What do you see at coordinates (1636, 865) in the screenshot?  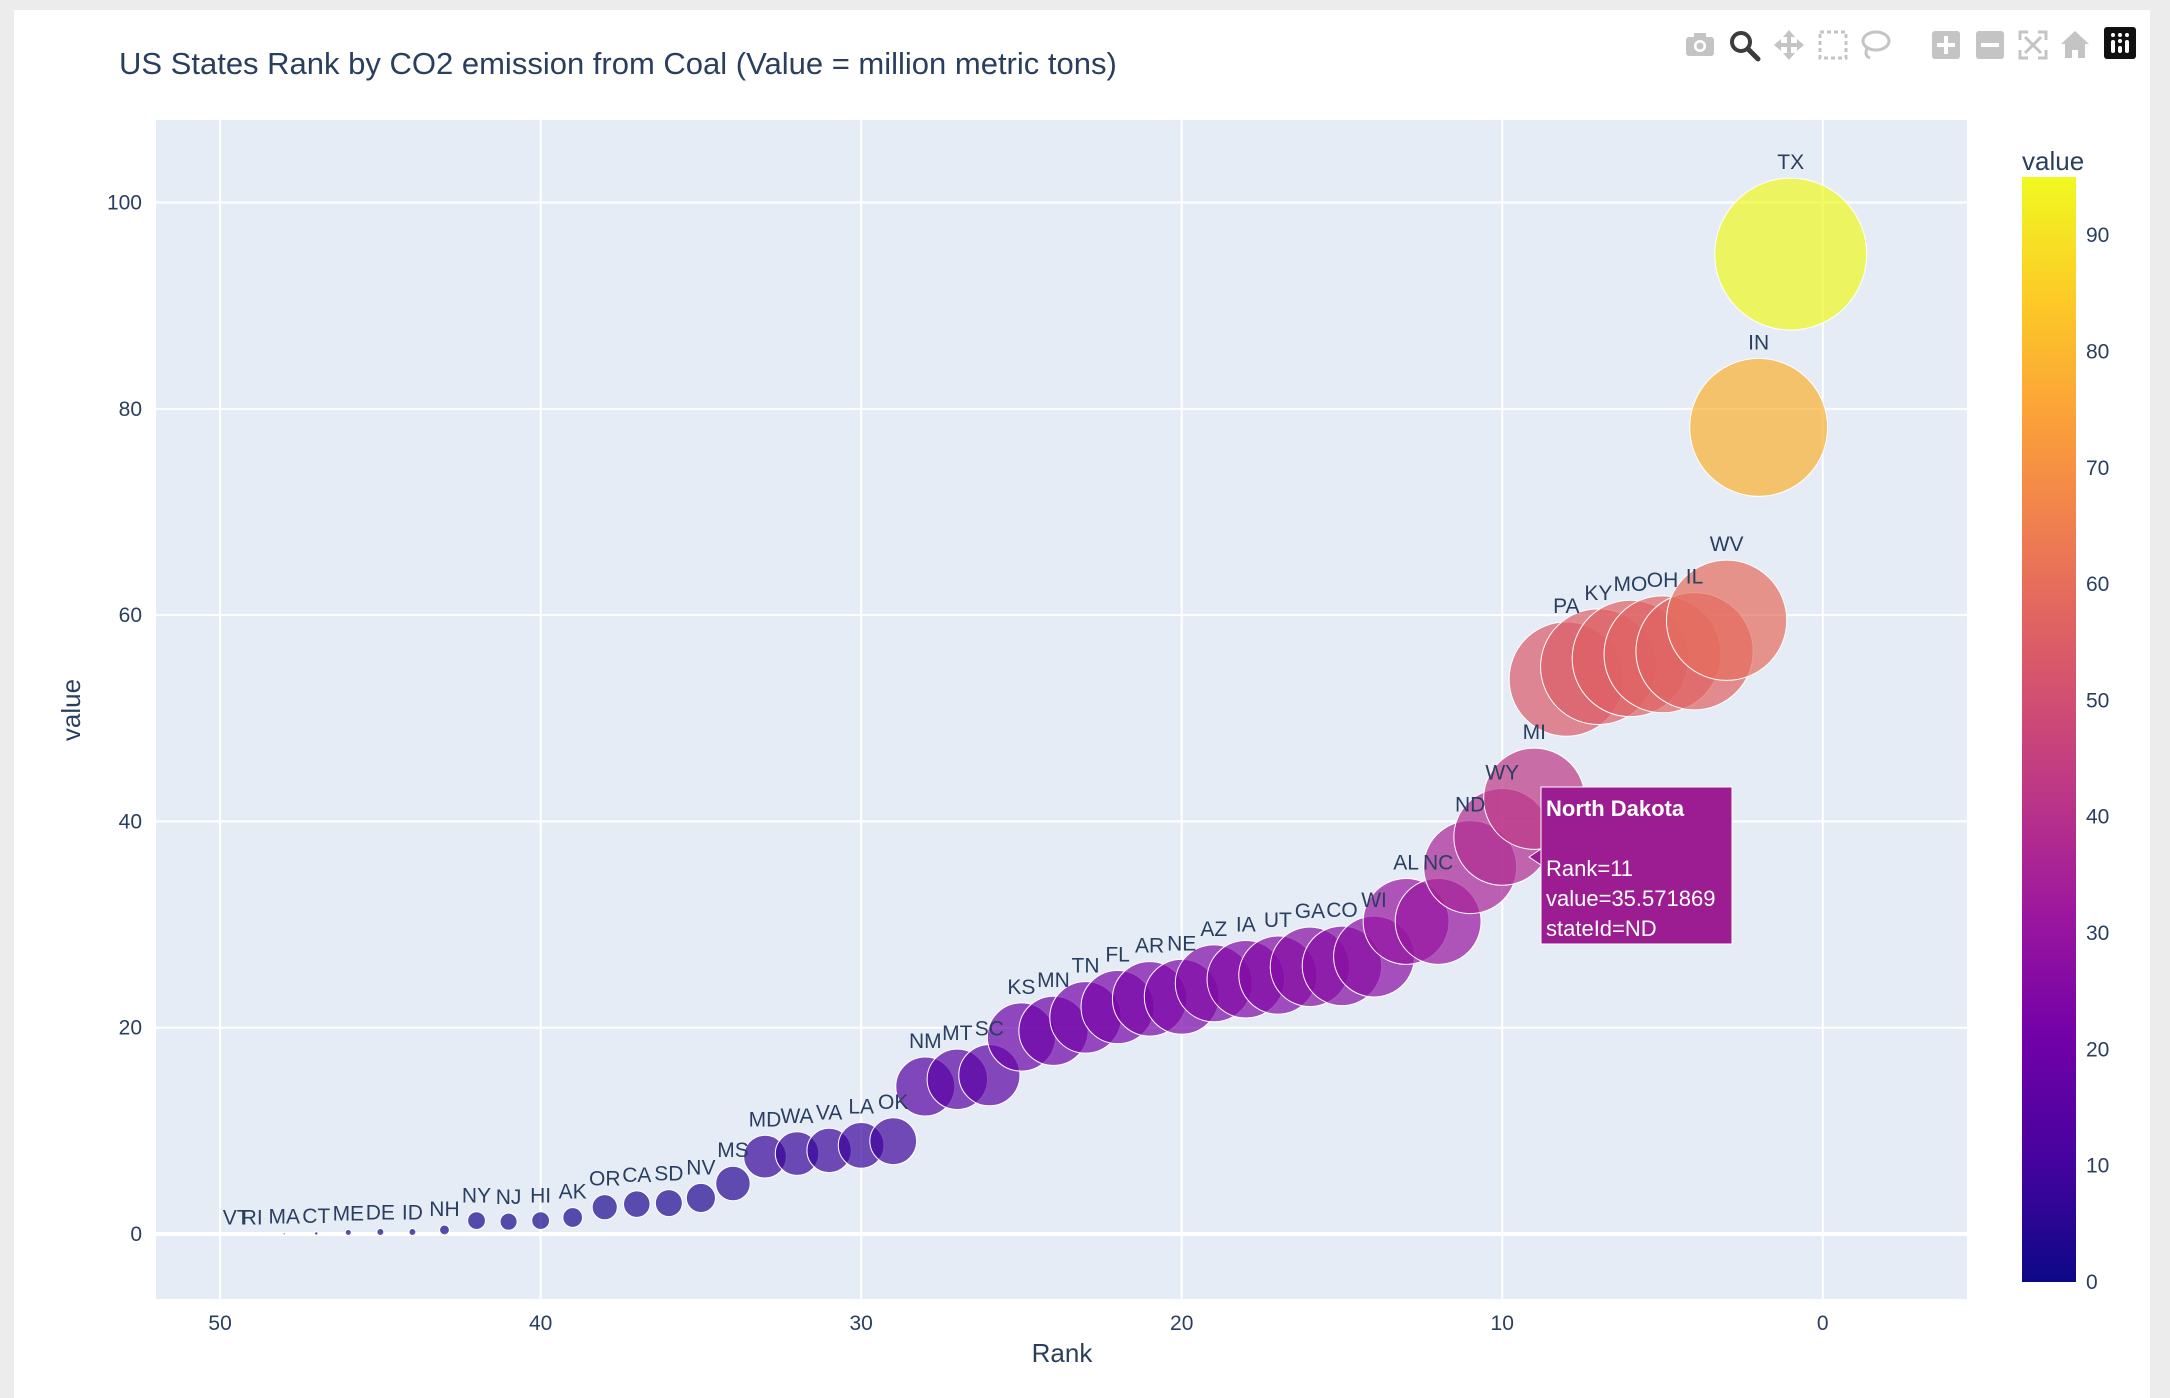 I see `hover-box` at bounding box center [1636, 865].